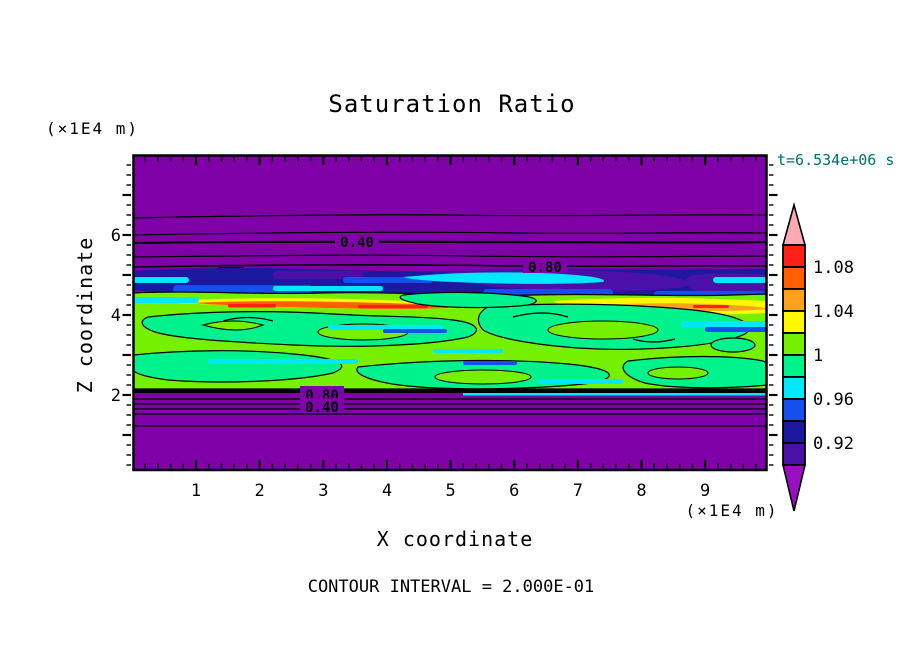 The height and width of the screenshot is (654, 904). Describe the element at coordinates (450, 412) in the screenshot. I see `lower-contour-lines` at that location.